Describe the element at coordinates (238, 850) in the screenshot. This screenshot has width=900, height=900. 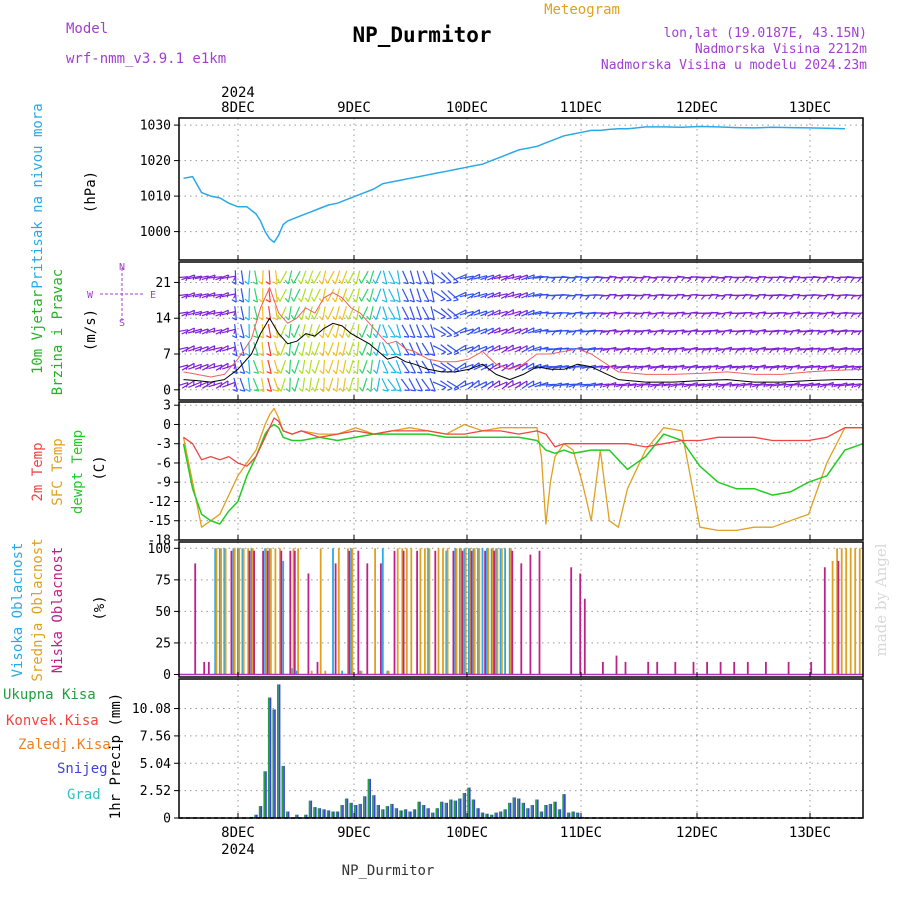
I see `bottom-year-label: 2024` at that location.